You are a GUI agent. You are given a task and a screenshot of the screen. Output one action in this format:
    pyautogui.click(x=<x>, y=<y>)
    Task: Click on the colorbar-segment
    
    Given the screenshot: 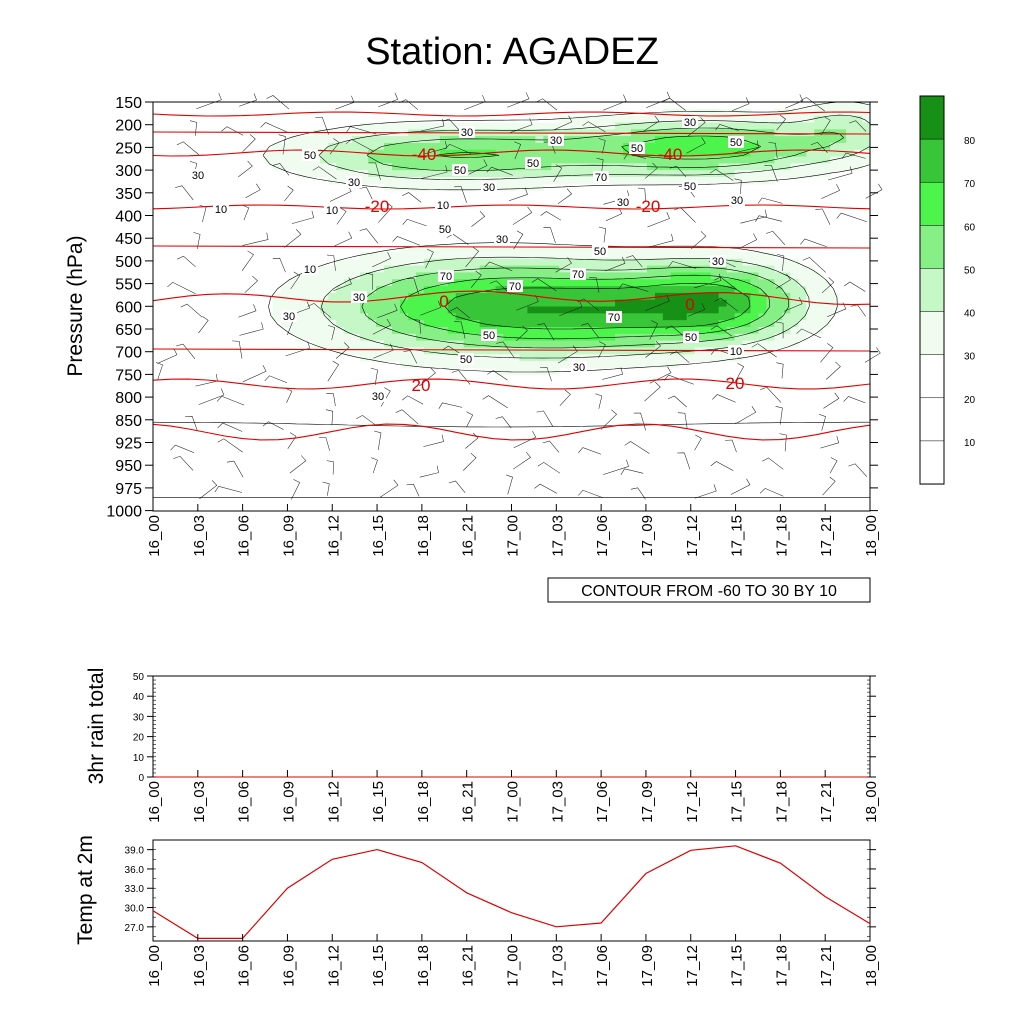 What is the action you would take?
    pyautogui.click(x=932, y=376)
    